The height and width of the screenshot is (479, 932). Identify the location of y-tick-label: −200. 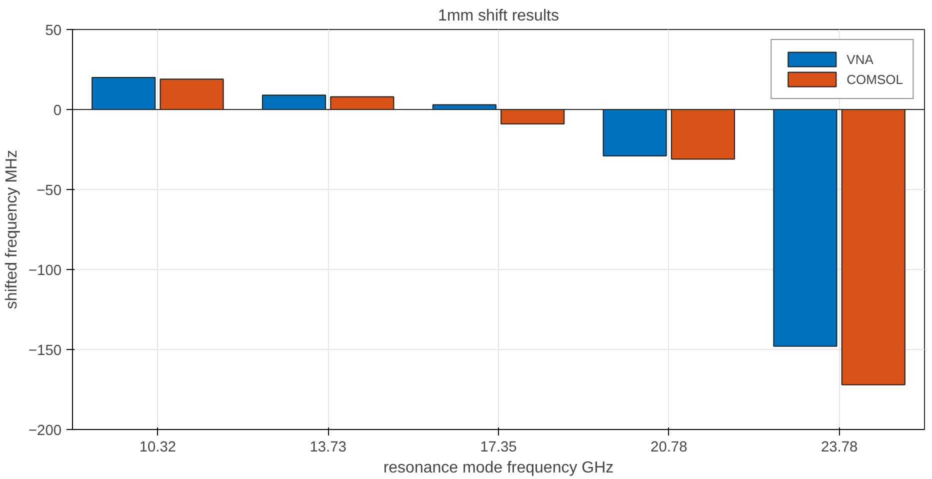
(45, 431).